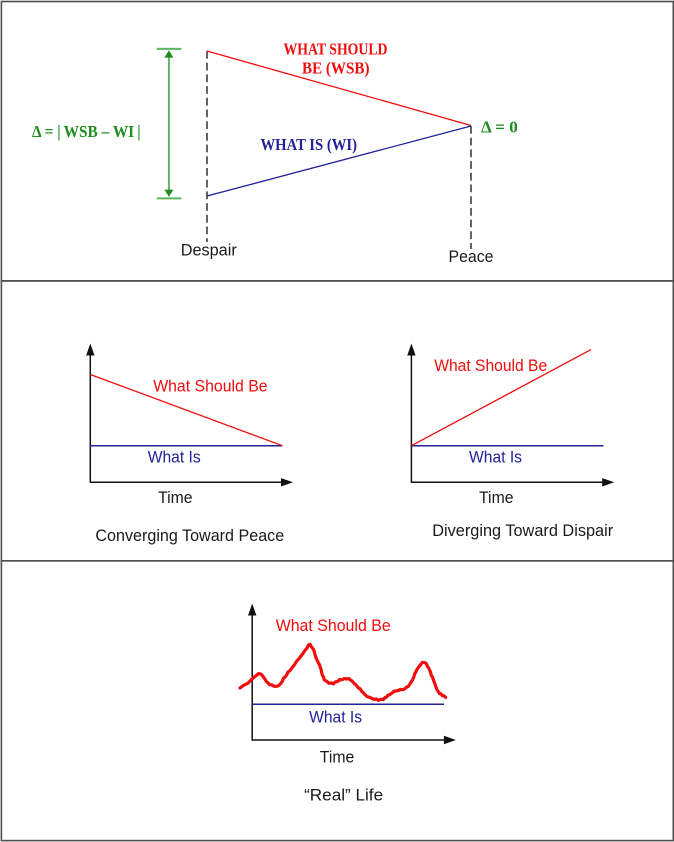 The height and width of the screenshot is (842, 674). I want to click on svg-text: Converging Toward Peace, so click(189, 535).